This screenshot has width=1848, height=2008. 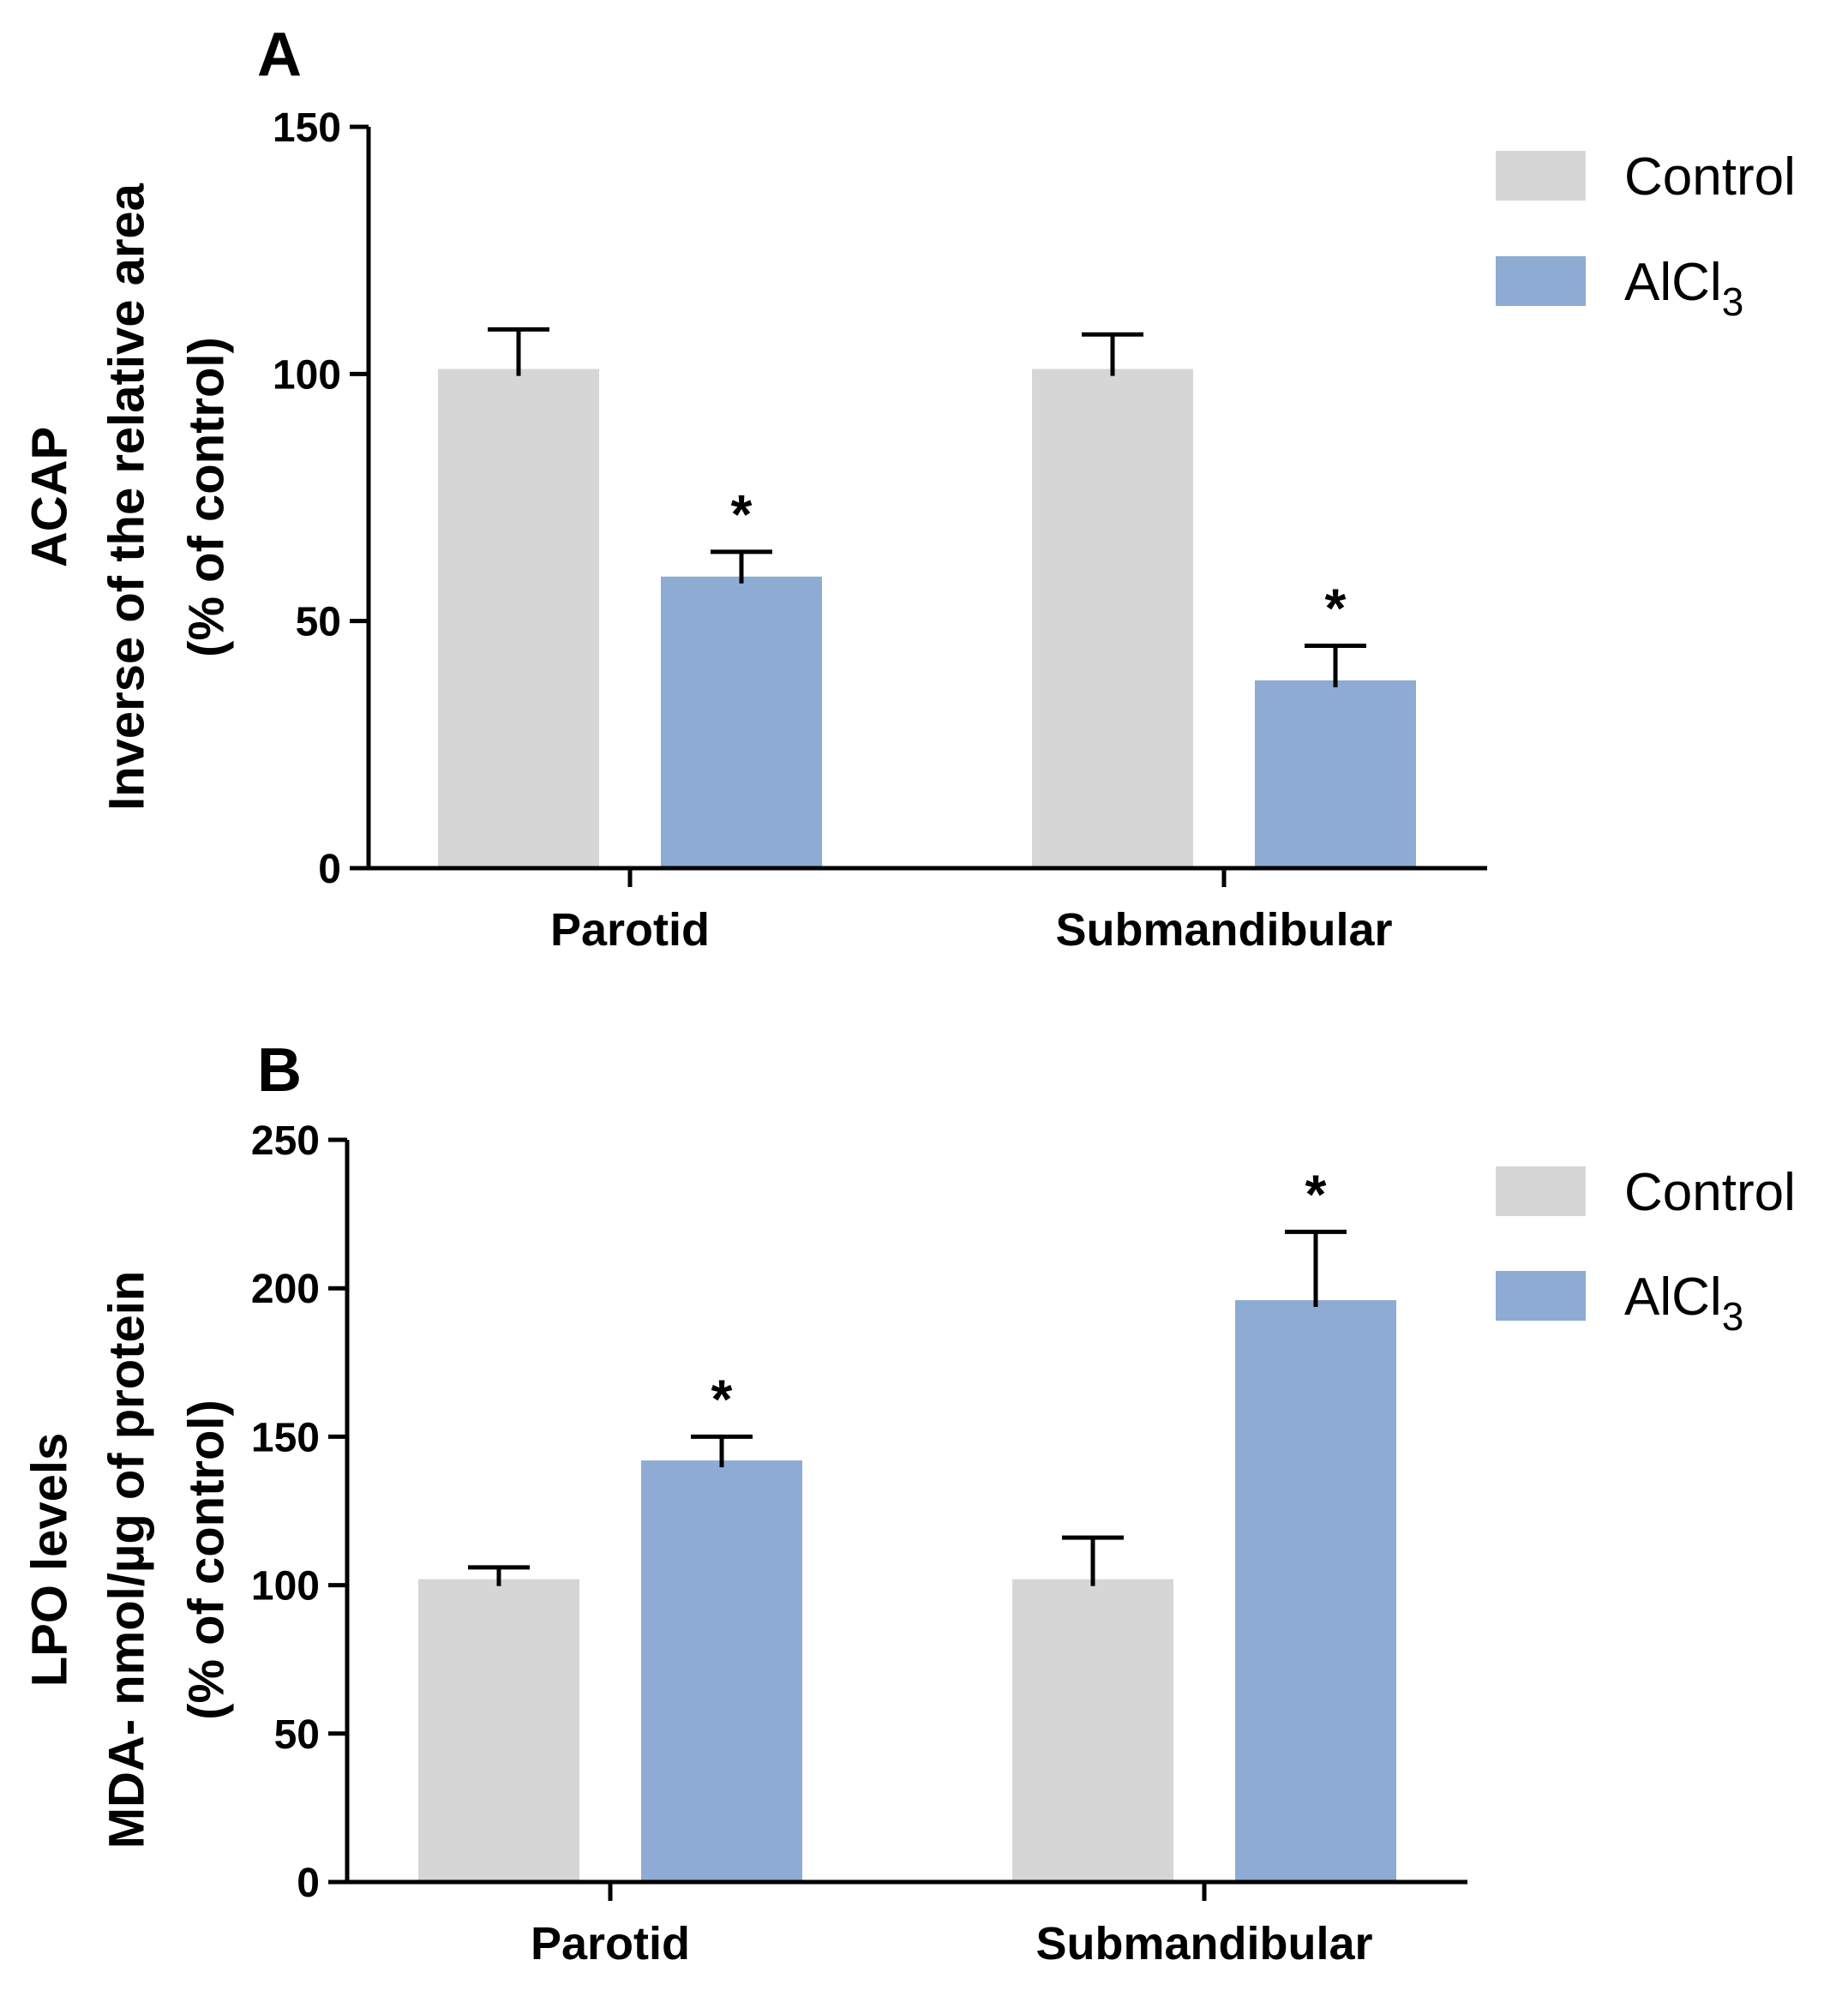 What do you see at coordinates (285, 1289) in the screenshot?
I see `y-tick-label: 200` at bounding box center [285, 1289].